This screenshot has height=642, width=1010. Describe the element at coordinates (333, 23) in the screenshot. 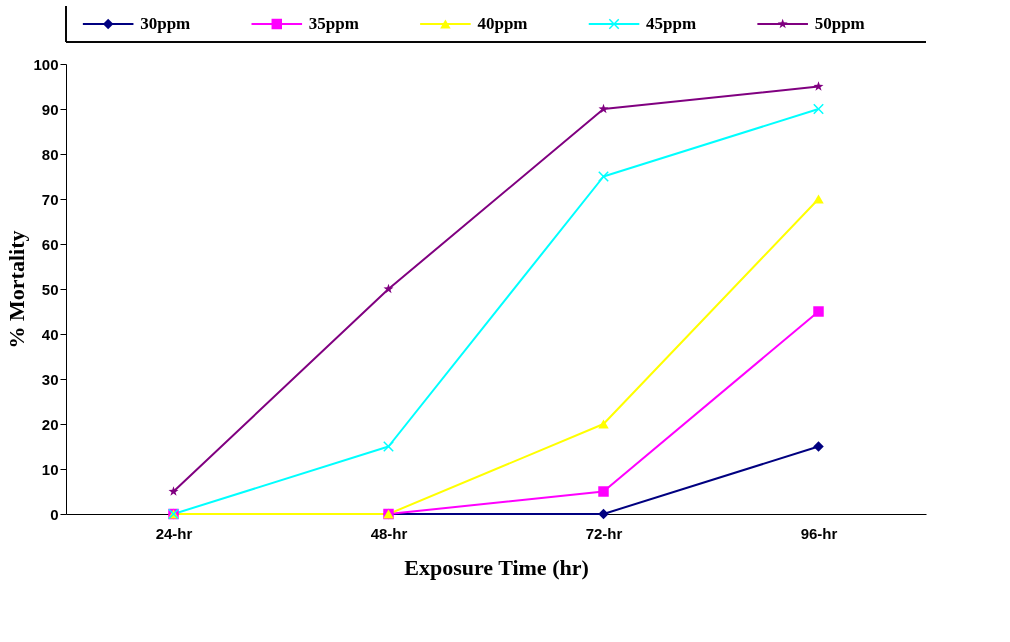

I see `legend-label: 35ppm` at that location.